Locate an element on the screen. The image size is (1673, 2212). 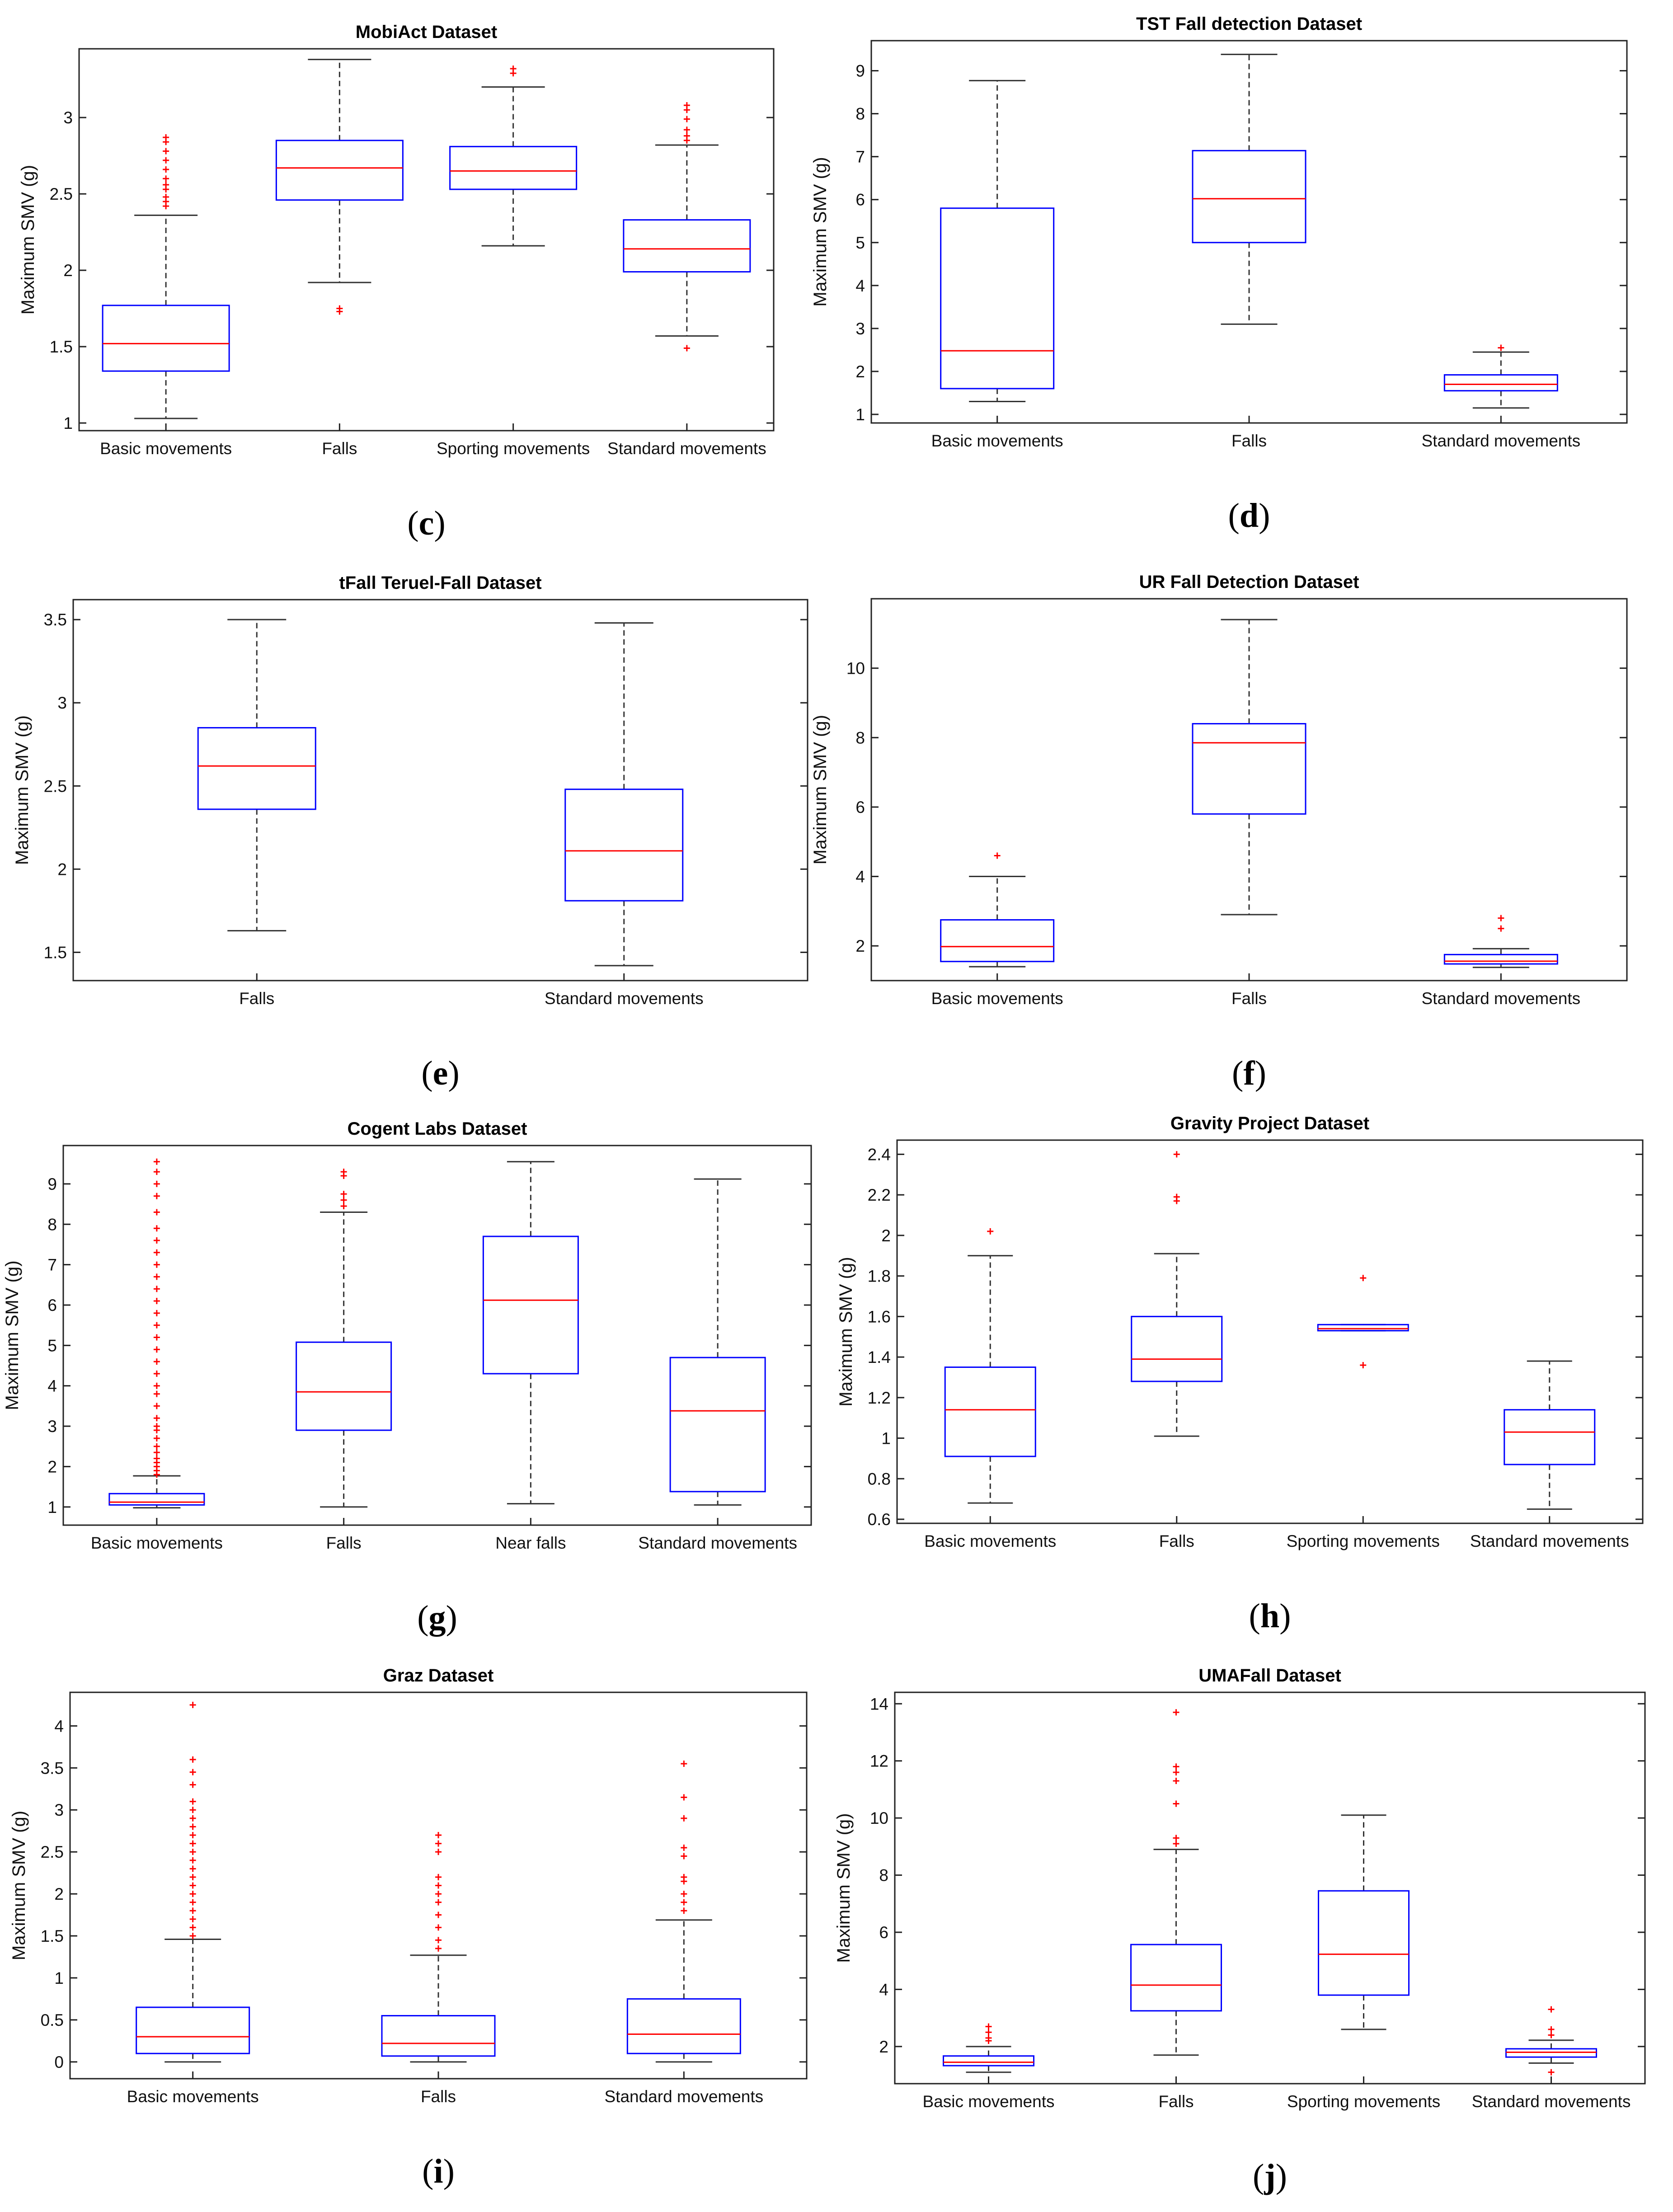
chart-title: UMAFall Dataset is located at coordinates (1269, 1676).